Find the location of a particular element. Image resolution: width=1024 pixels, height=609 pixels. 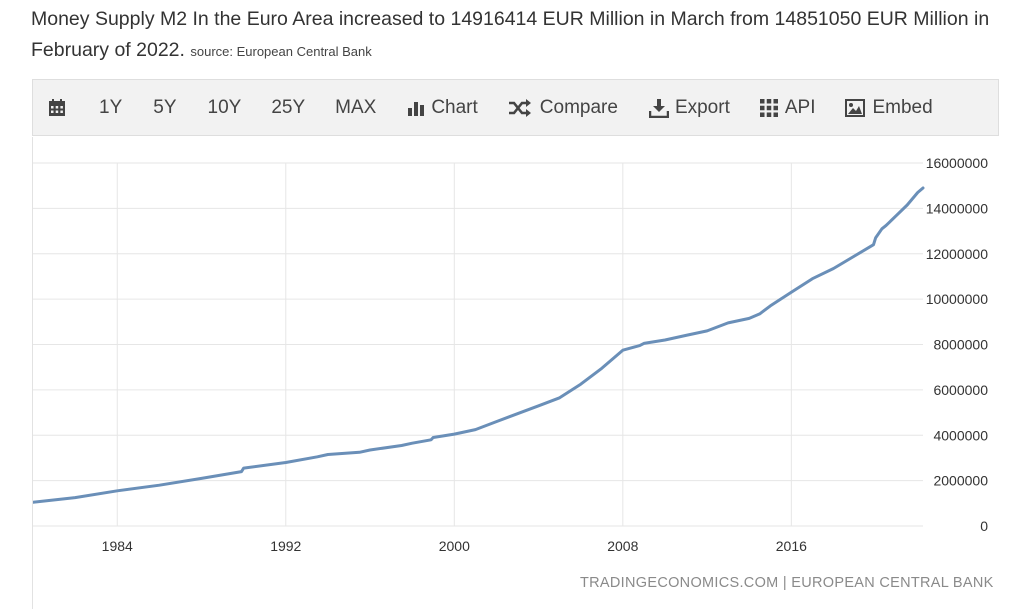

y-tick-label: 14000000 is located at coordinates (957, 208).